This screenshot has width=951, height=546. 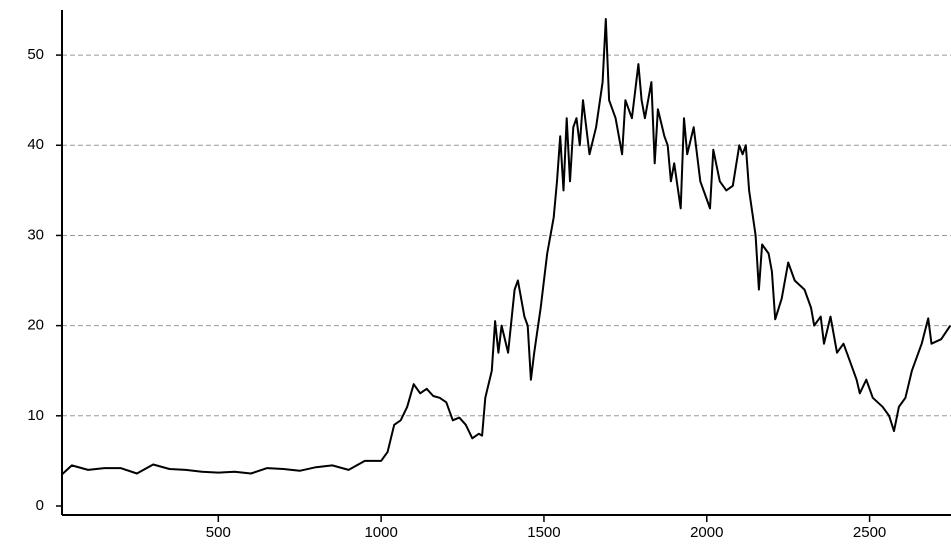 What do you see at coordinates (35, 415) in the screenshot?
I see `y-tick-label: 10` at bounding box center [35, 415].